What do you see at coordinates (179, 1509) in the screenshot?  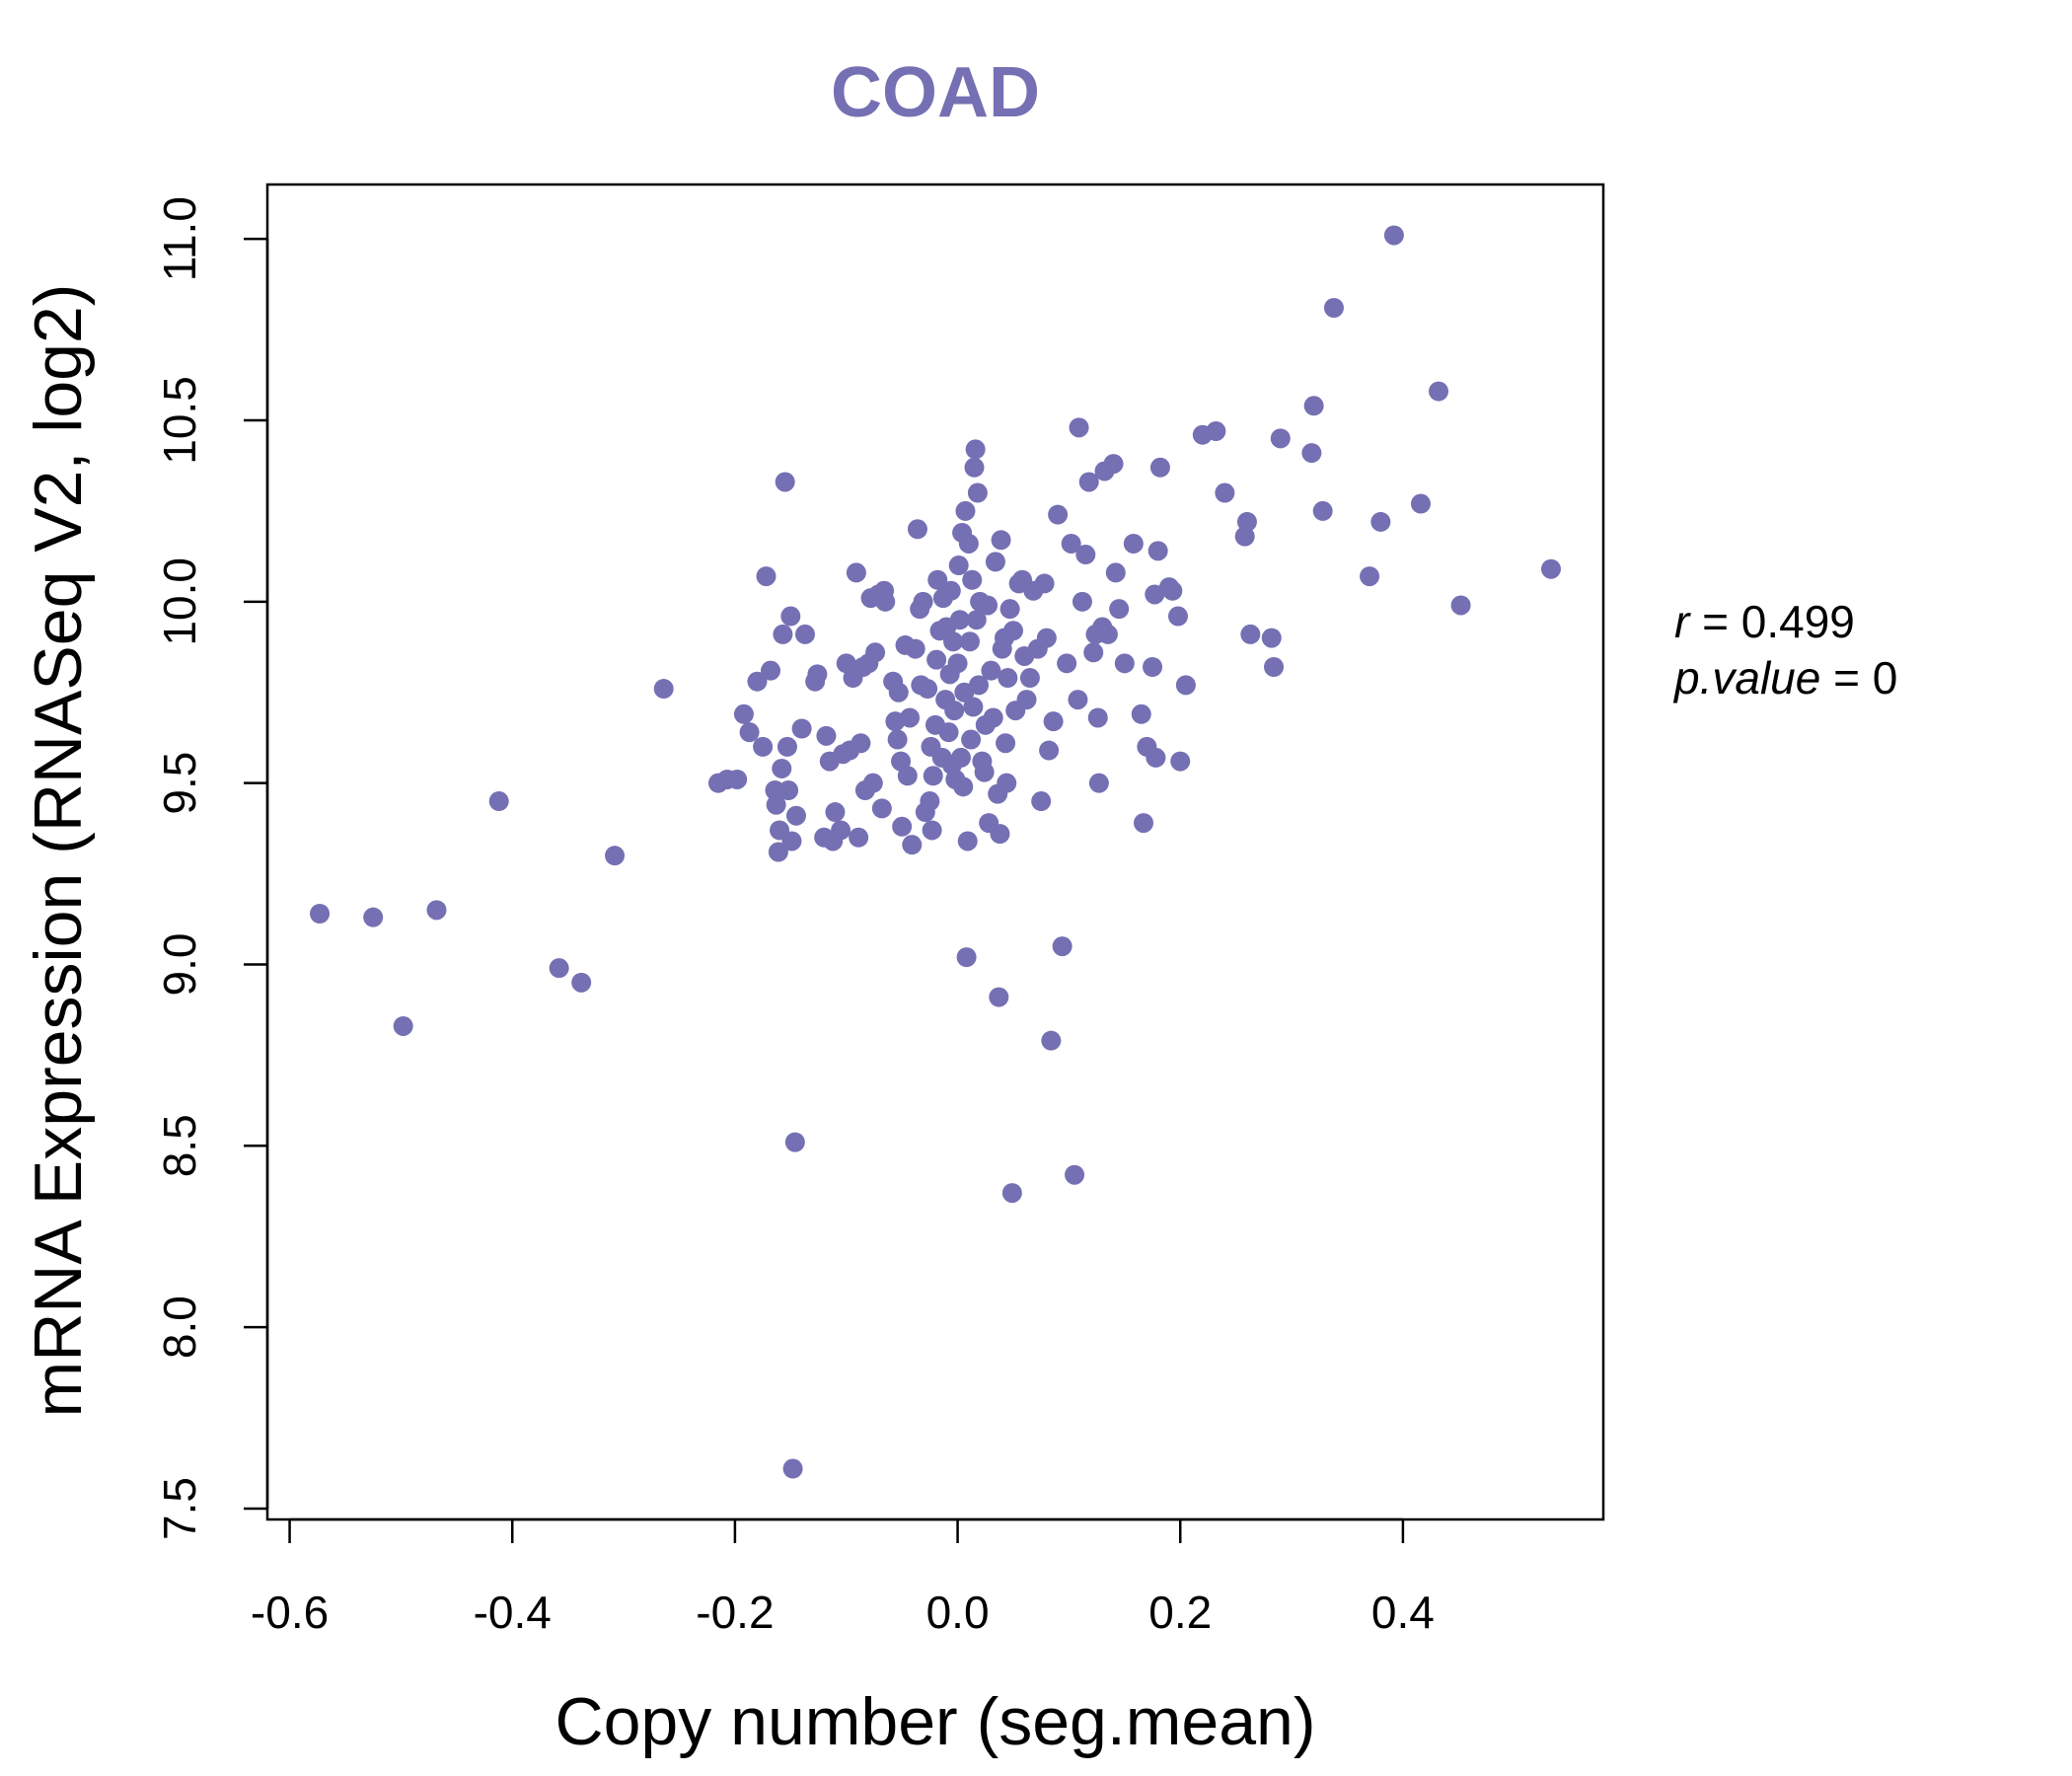 I see `y-tick-label: 7.5` at bounding box center [179, 1509].